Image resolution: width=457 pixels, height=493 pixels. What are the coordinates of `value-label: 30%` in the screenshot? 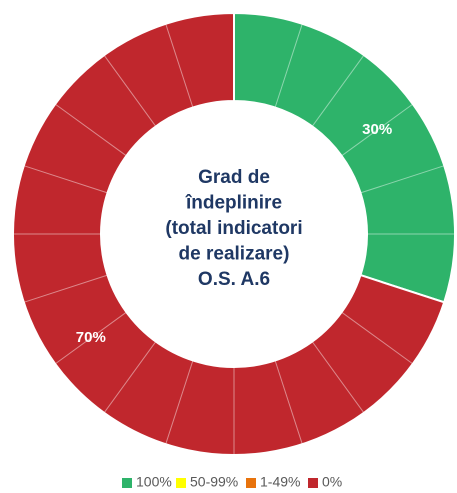 It's located at (377, 129).